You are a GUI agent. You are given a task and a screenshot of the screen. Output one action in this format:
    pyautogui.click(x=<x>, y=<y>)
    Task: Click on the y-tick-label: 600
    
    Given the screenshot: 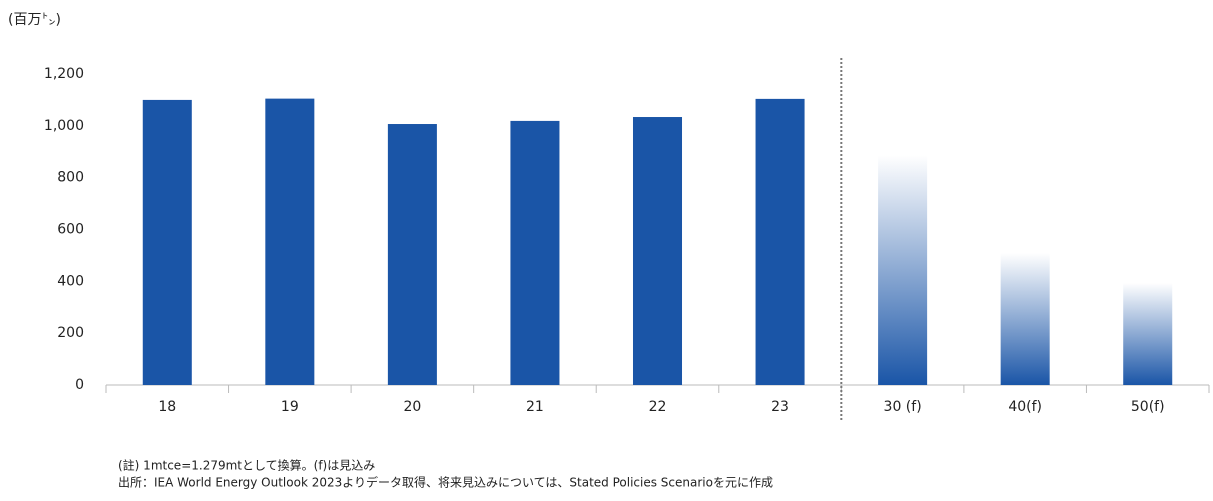 What is the action you would take?
    pyautogui.click(x=70, y=230)
    